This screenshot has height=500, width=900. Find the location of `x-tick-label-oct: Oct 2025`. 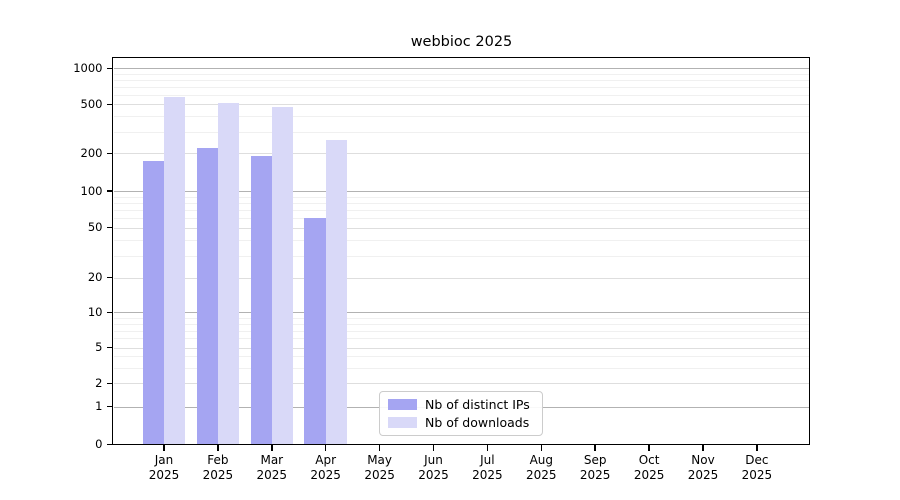

x-tick-label-oct: Oct 2025 is located at coordinates (649, 468).